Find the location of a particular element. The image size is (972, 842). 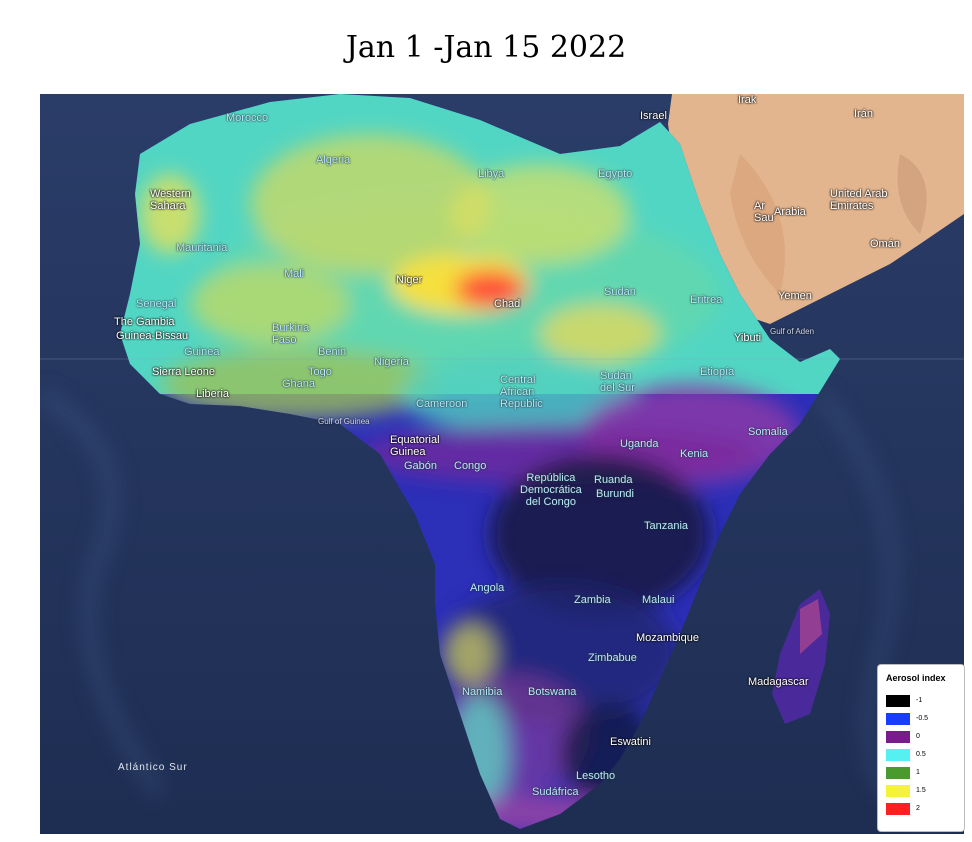

label-oman: Omán is located at coordinates (885, 244).